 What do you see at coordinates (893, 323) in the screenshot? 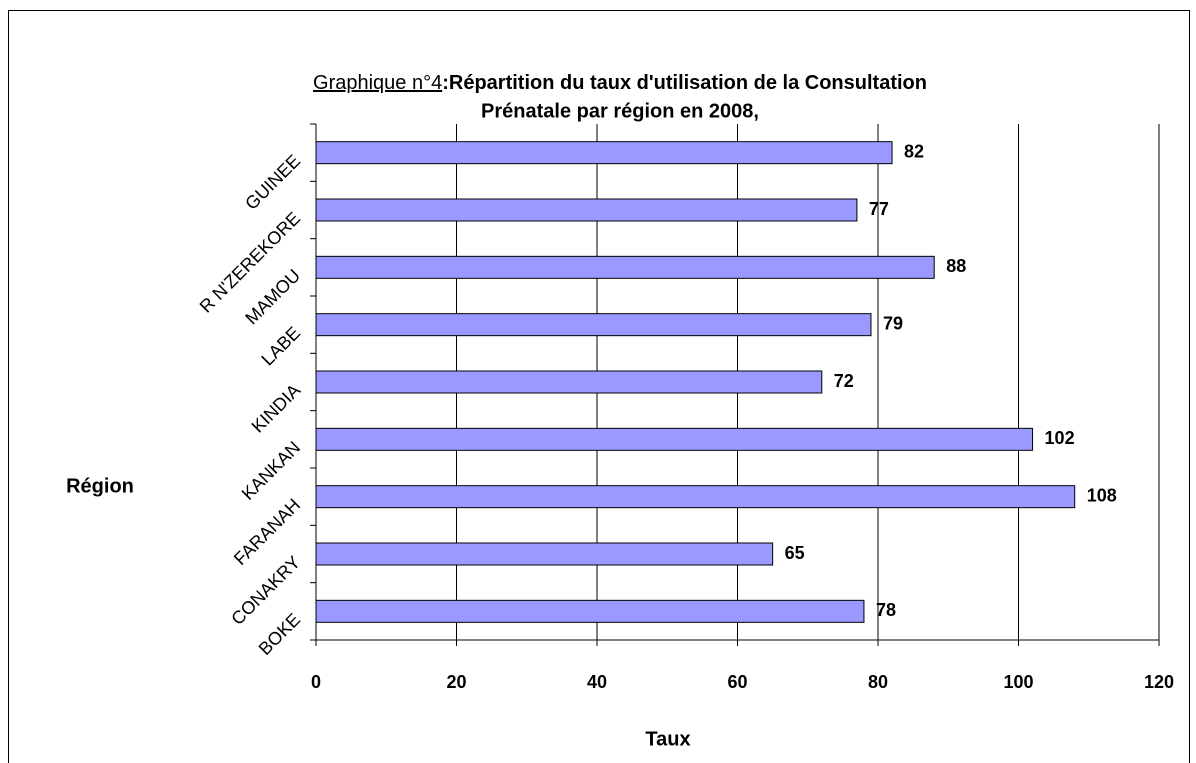
I see `data-label: 79` at bounding box center [893, 323].